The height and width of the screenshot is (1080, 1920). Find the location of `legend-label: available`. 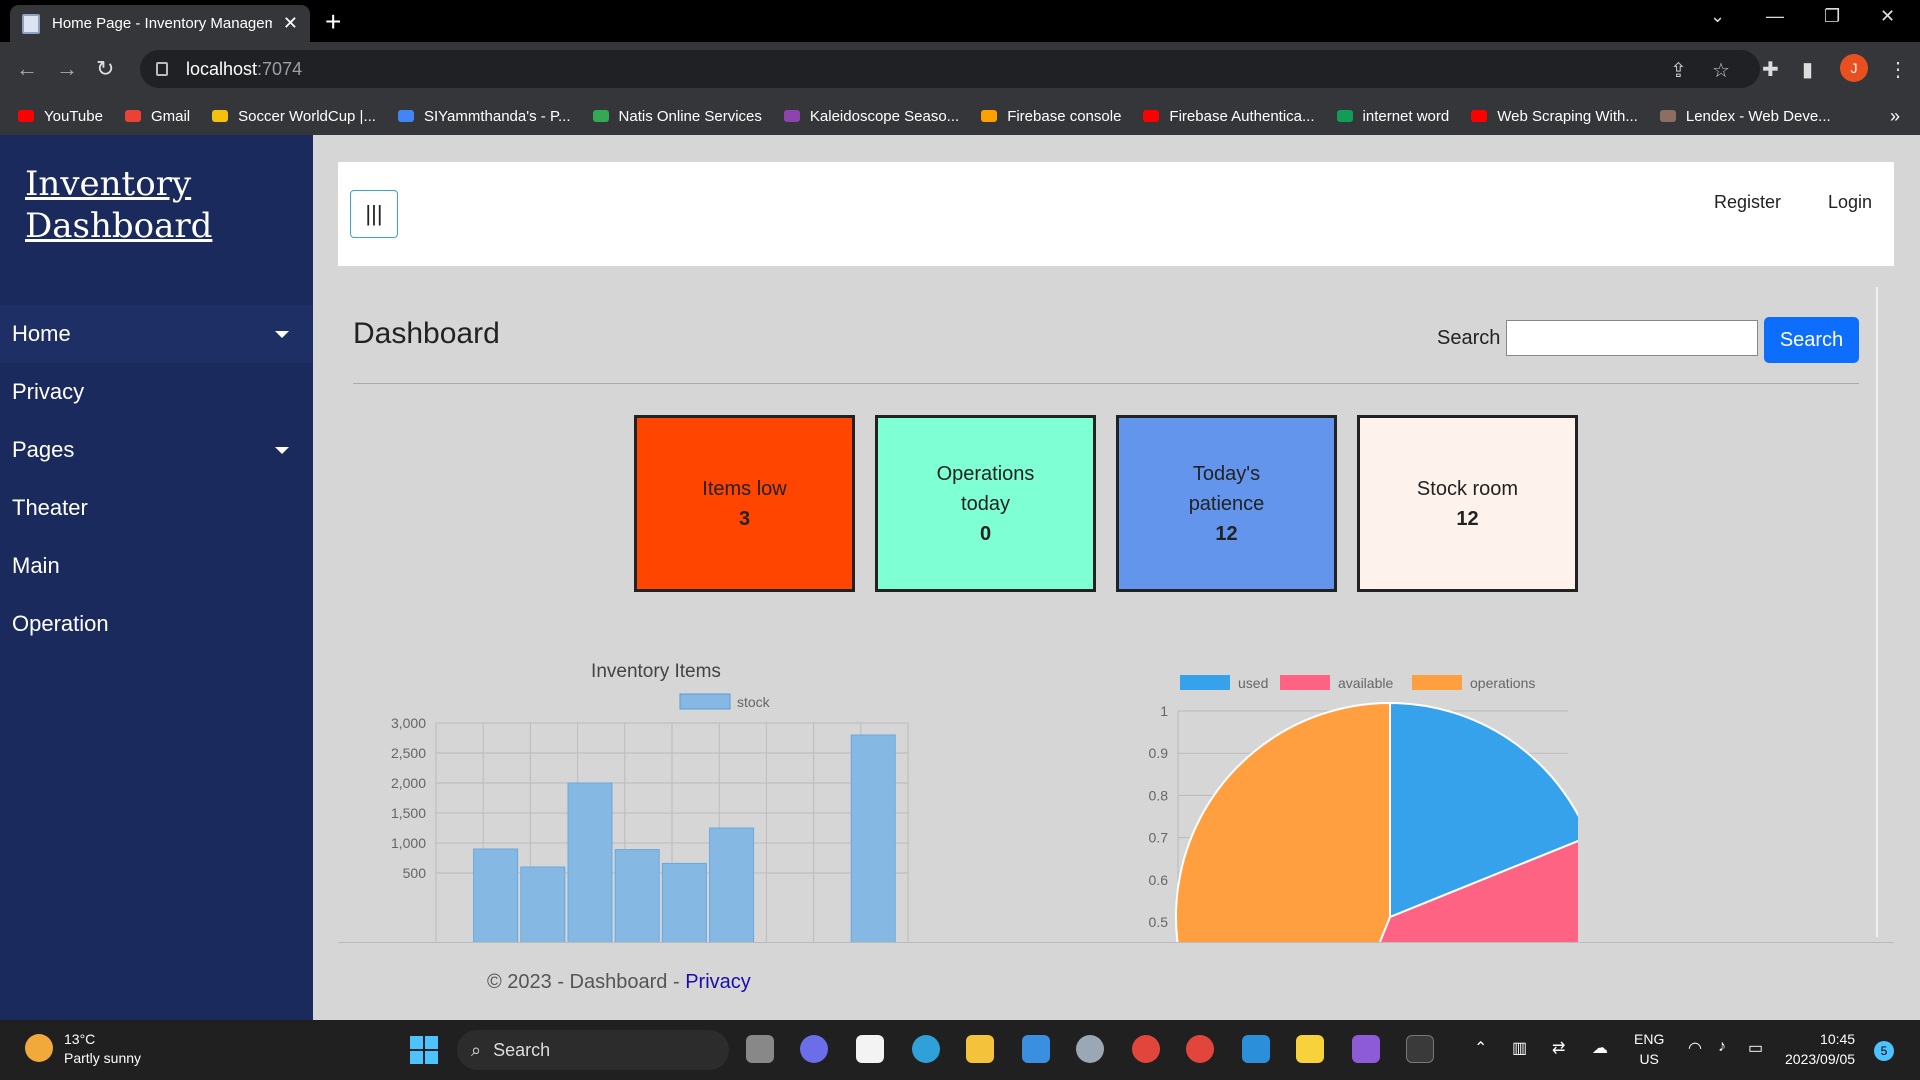

legend-label: available is located at coordinates (1365, 683).